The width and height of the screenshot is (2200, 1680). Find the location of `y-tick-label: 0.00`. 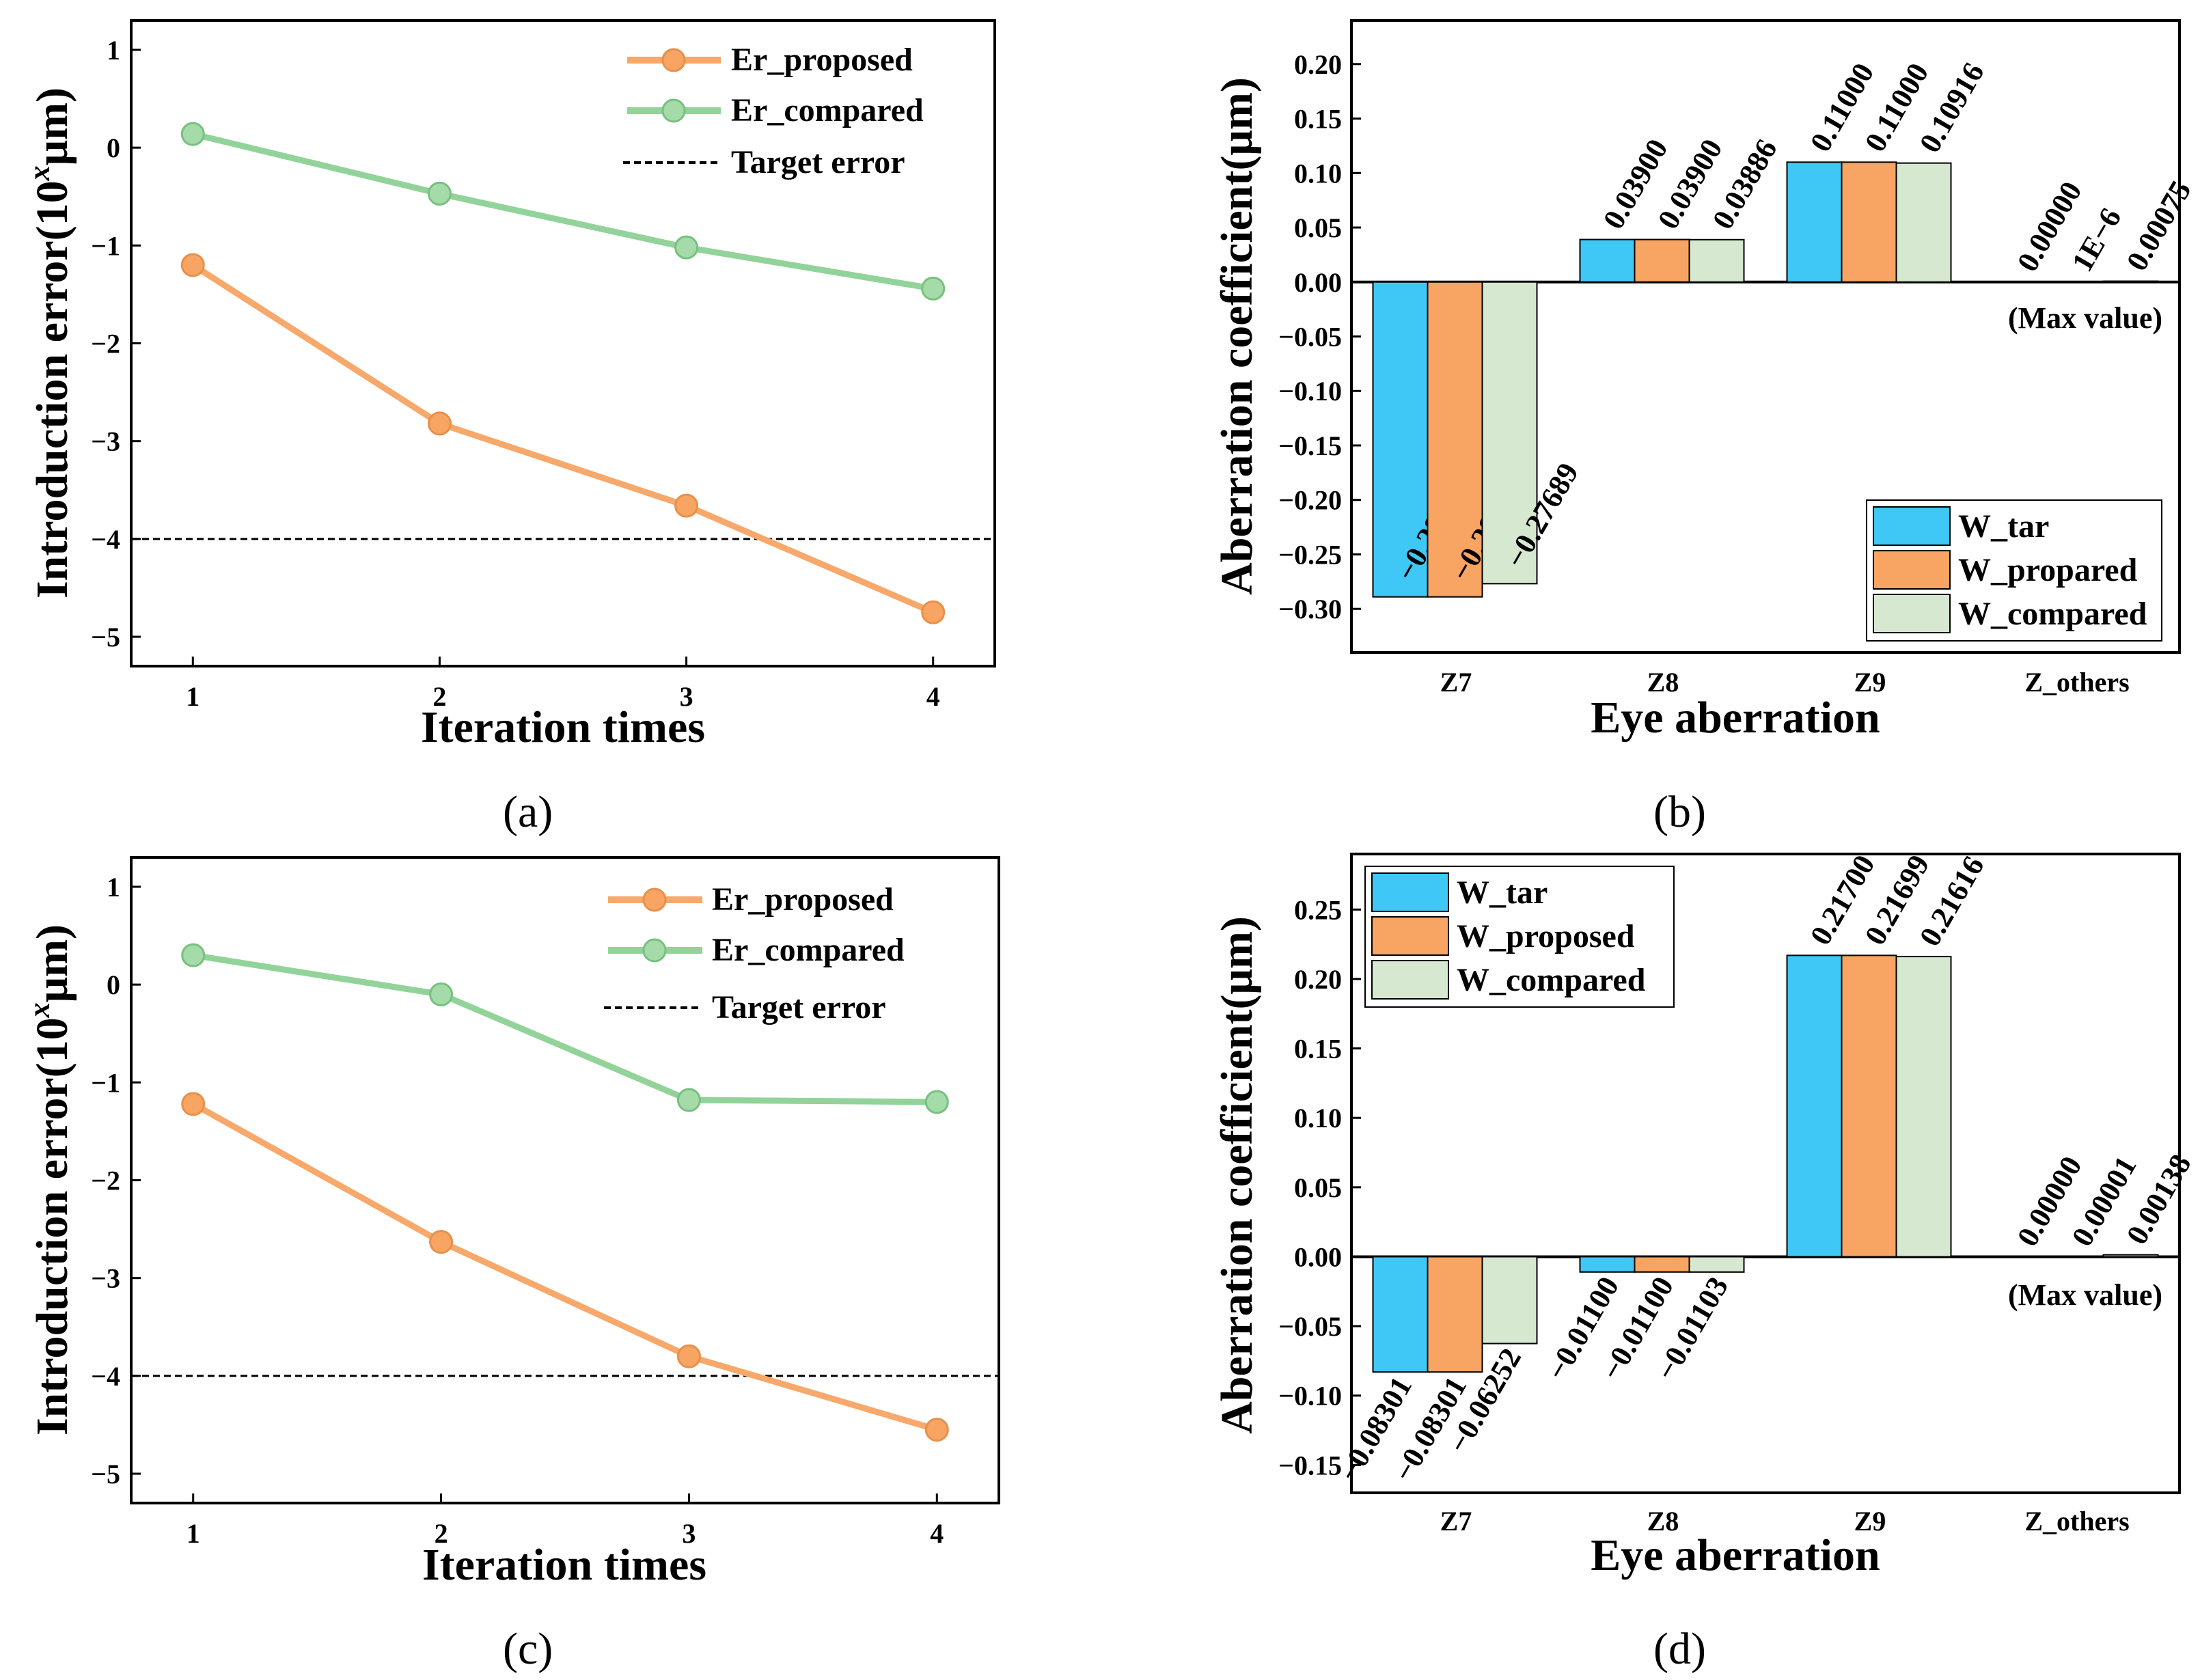

y-tick-label: 0.00 is located at coordinates (1318, 1256).